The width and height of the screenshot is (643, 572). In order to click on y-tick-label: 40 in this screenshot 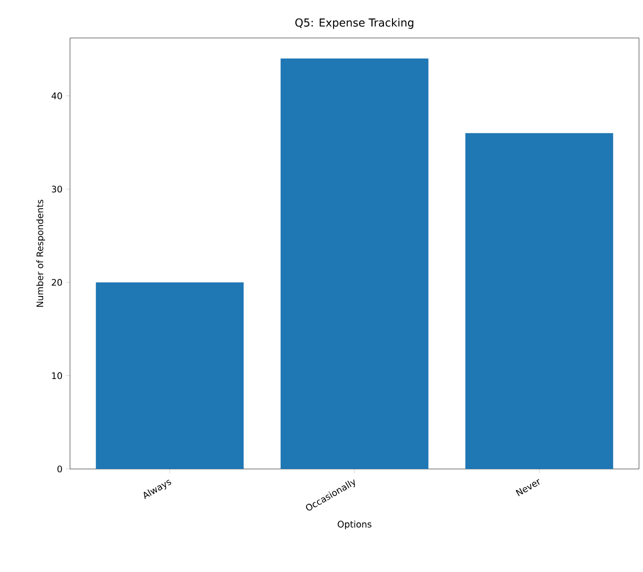, I will do `click(57, 96)`.